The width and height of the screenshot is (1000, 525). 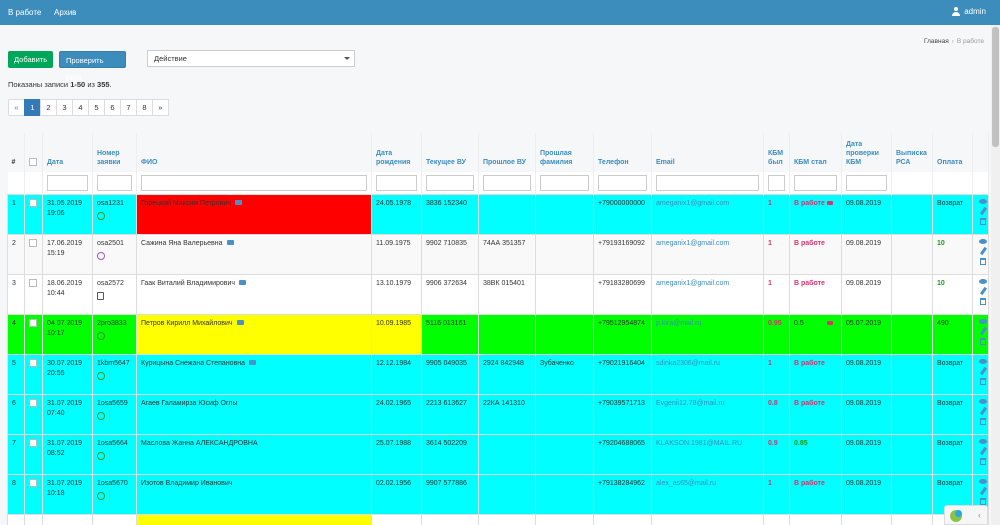 I want to click on column-header: ФИО, so click(x=254, y=152).